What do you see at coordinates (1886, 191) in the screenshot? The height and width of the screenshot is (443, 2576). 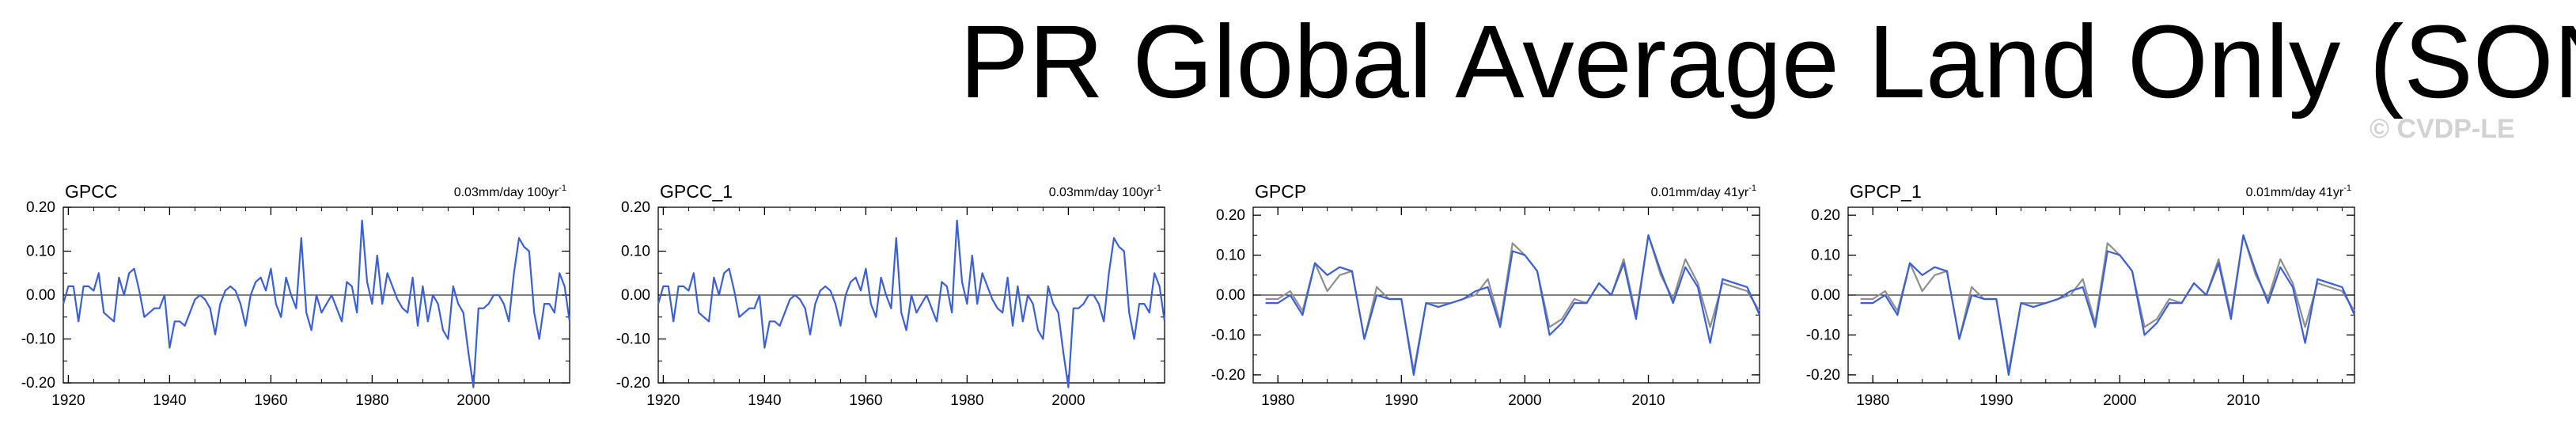 I see `panel-name: GPCP_1` at bounding box center [1886, 191].